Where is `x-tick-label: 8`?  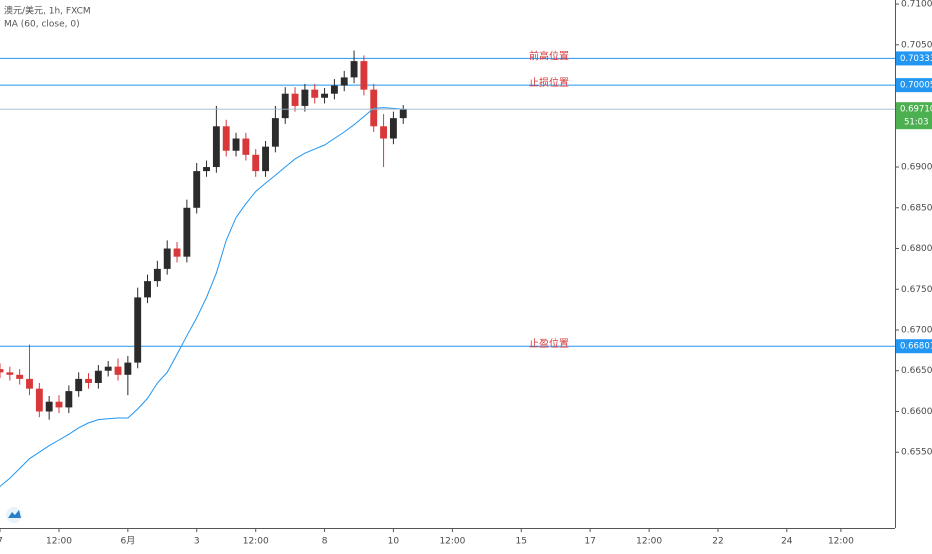 x-tick-label: 8 is located at coordinates (325, 542).